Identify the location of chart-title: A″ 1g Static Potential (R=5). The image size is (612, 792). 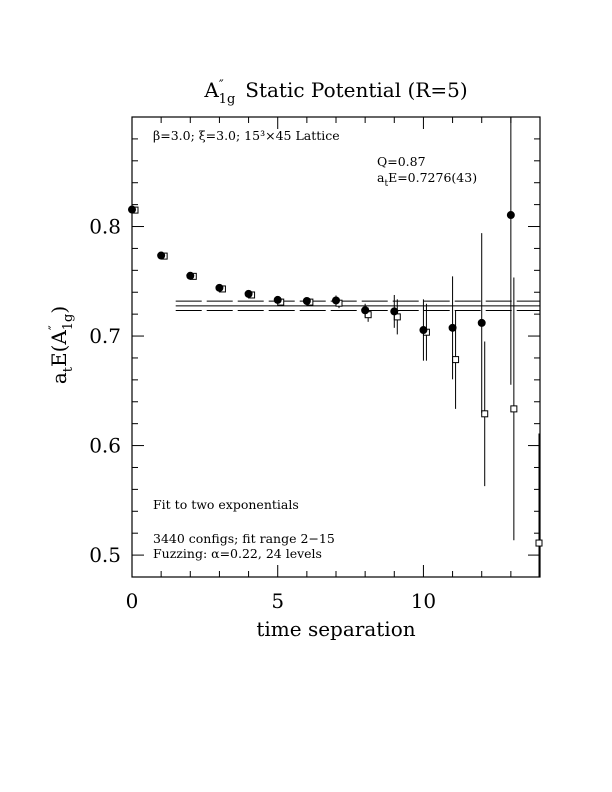
(335, 92).